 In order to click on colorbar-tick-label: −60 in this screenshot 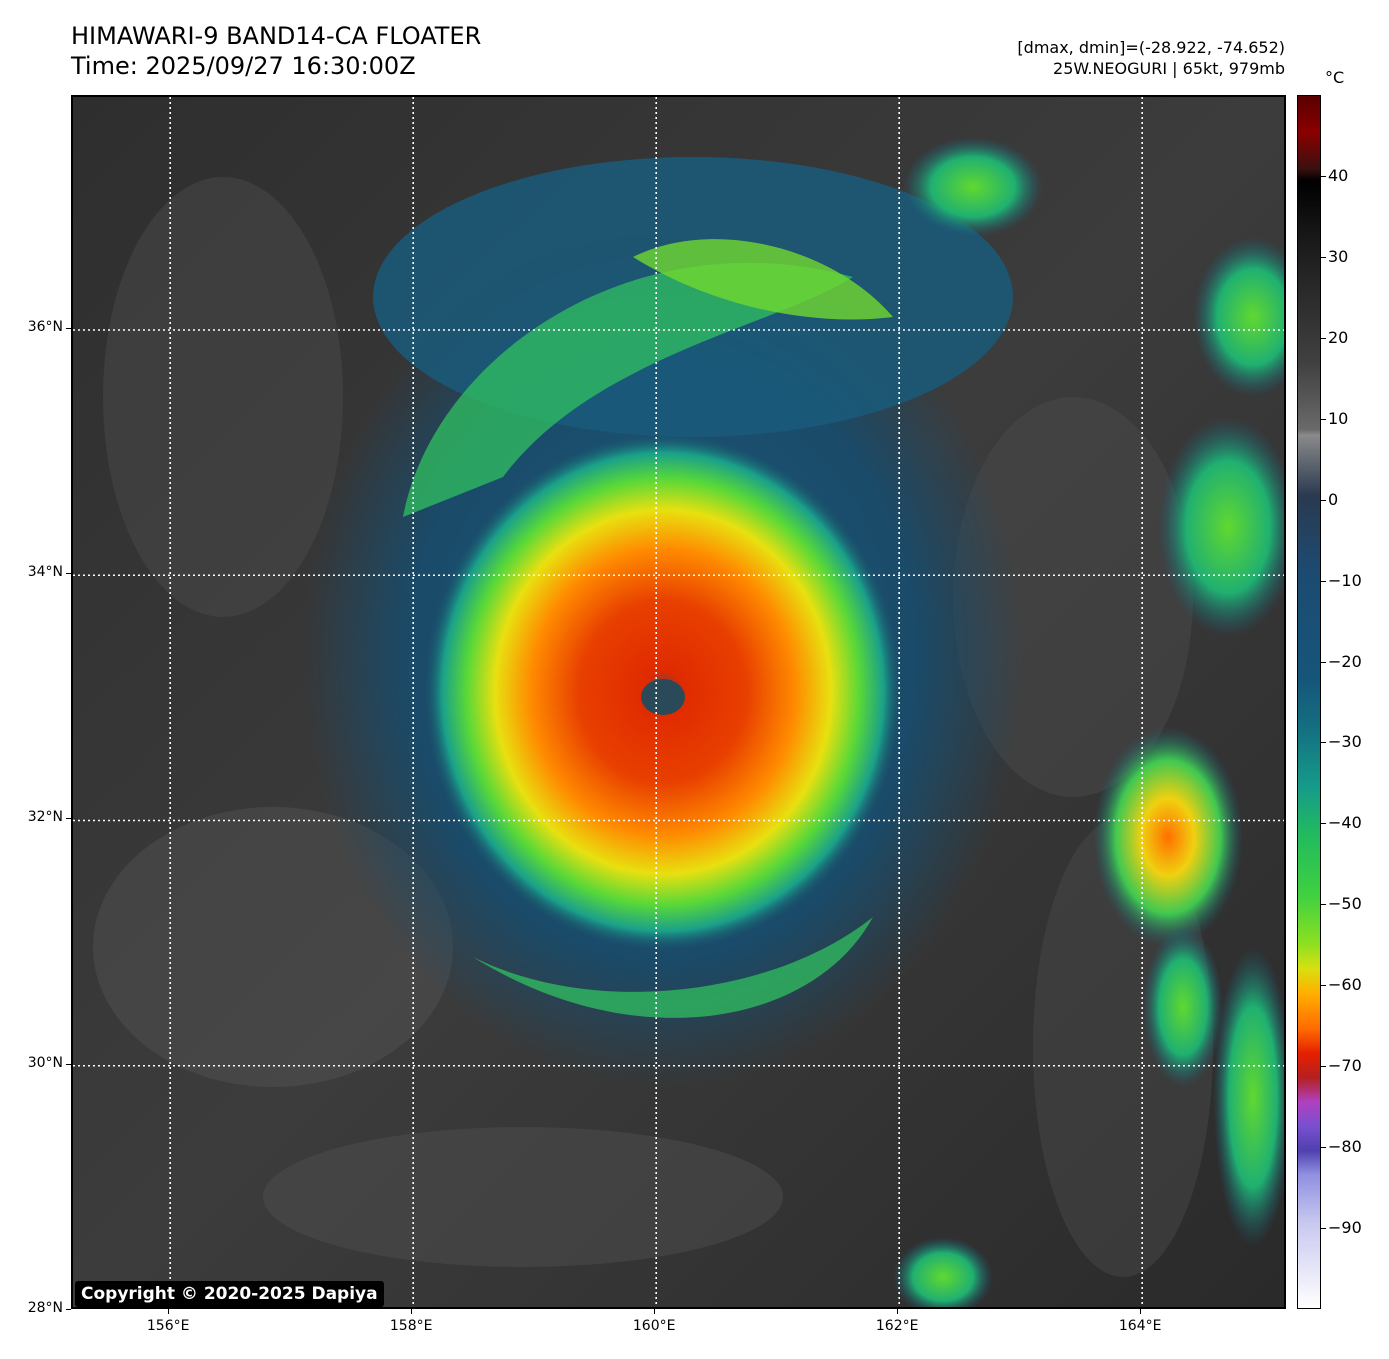, I will do `click(1345, 985)`.